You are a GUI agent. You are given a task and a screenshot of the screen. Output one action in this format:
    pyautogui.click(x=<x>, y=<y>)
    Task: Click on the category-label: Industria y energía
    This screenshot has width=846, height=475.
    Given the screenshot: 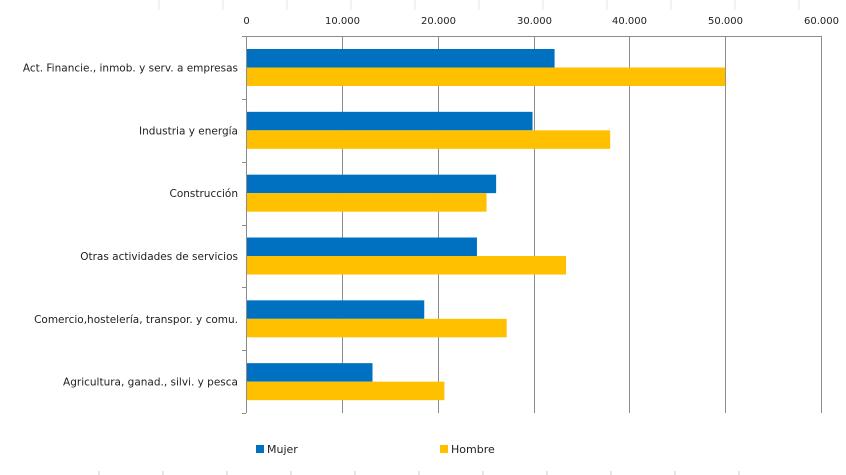 What is the action you would take?
    pyautogui.click(x=188, y=131)
    